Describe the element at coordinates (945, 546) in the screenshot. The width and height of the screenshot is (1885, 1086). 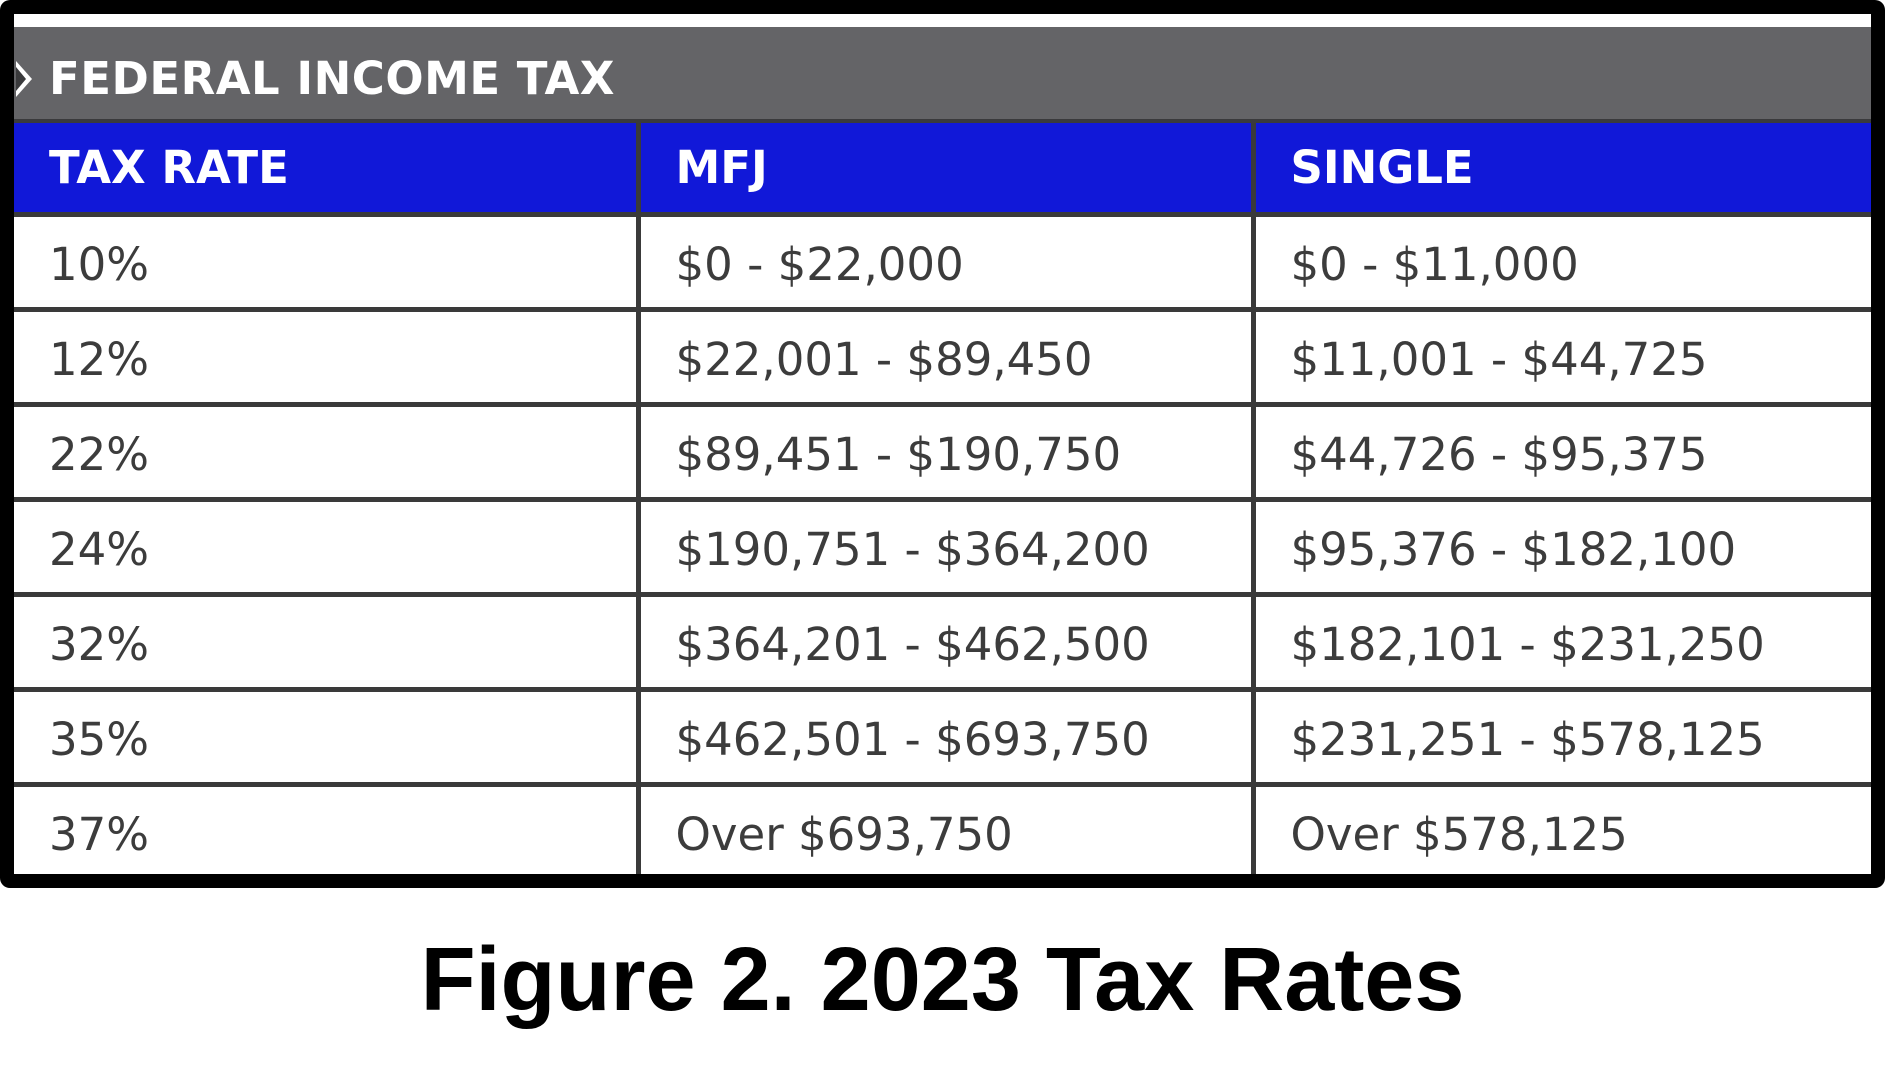
I see `mfj-cell: $190,751 - $364,200` at that location.